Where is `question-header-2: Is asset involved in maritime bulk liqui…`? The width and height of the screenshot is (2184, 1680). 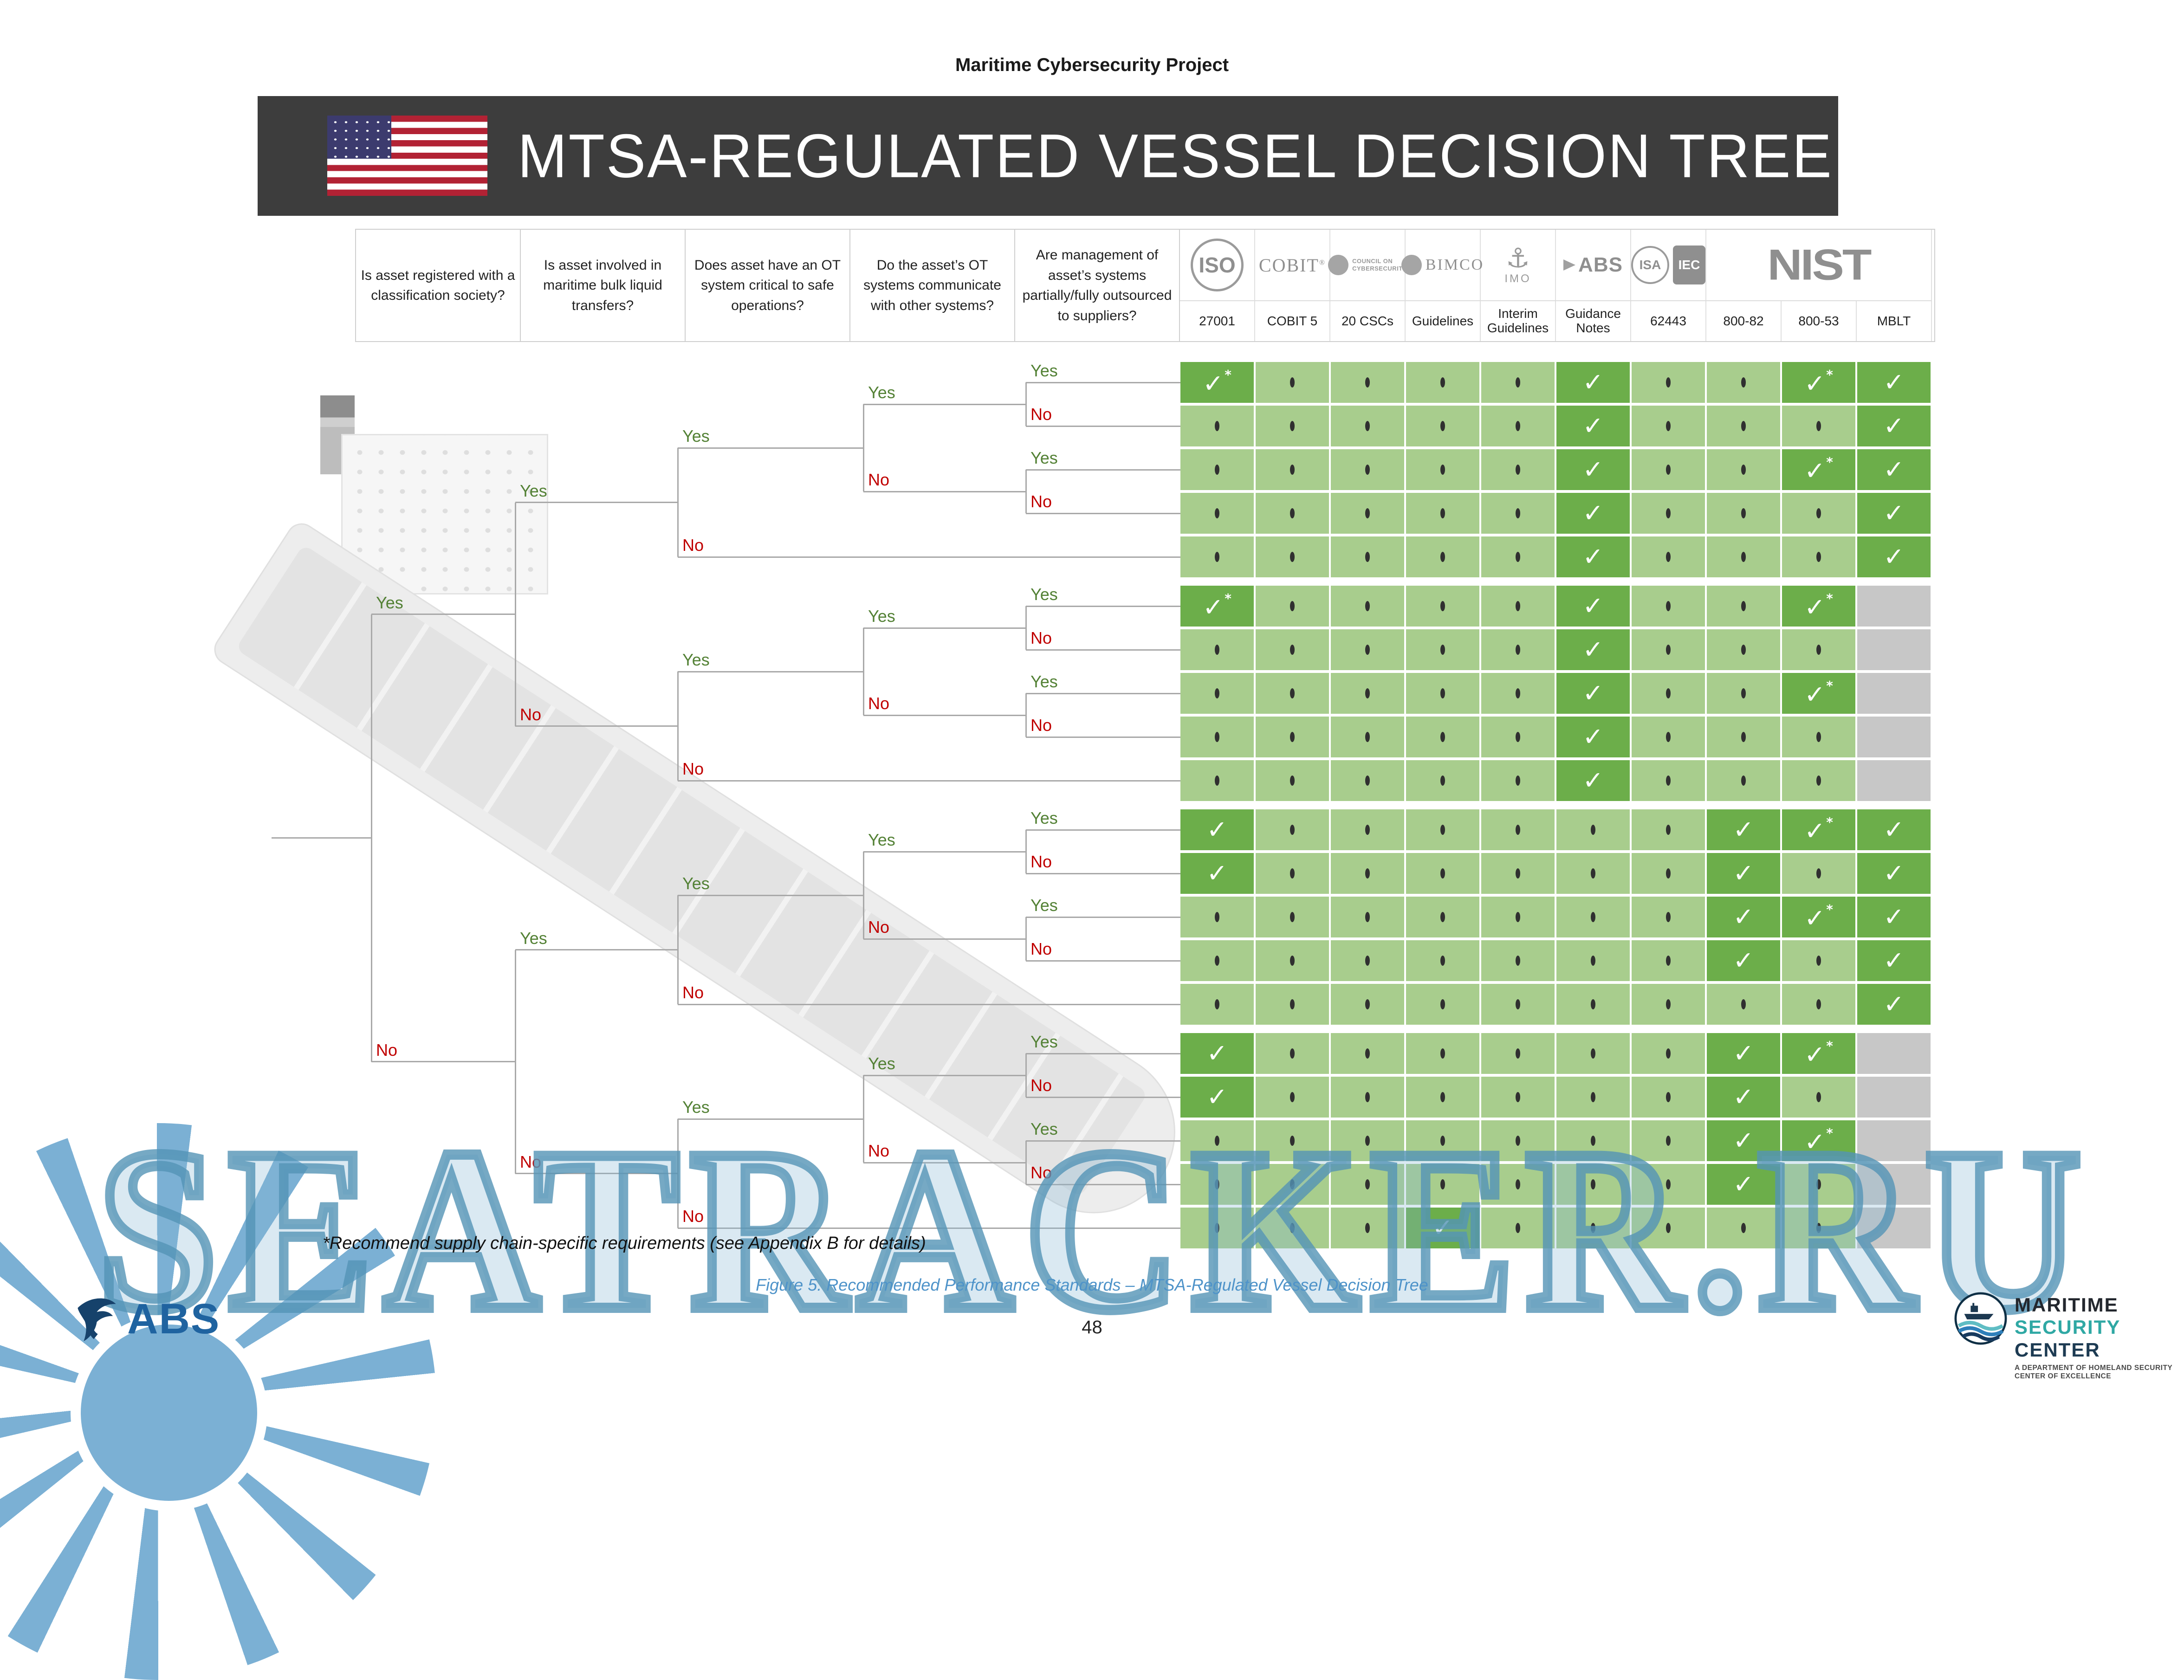
question-header-2: Is asset involved in maritime bulk liqui… is located at coordinates (603, 285).